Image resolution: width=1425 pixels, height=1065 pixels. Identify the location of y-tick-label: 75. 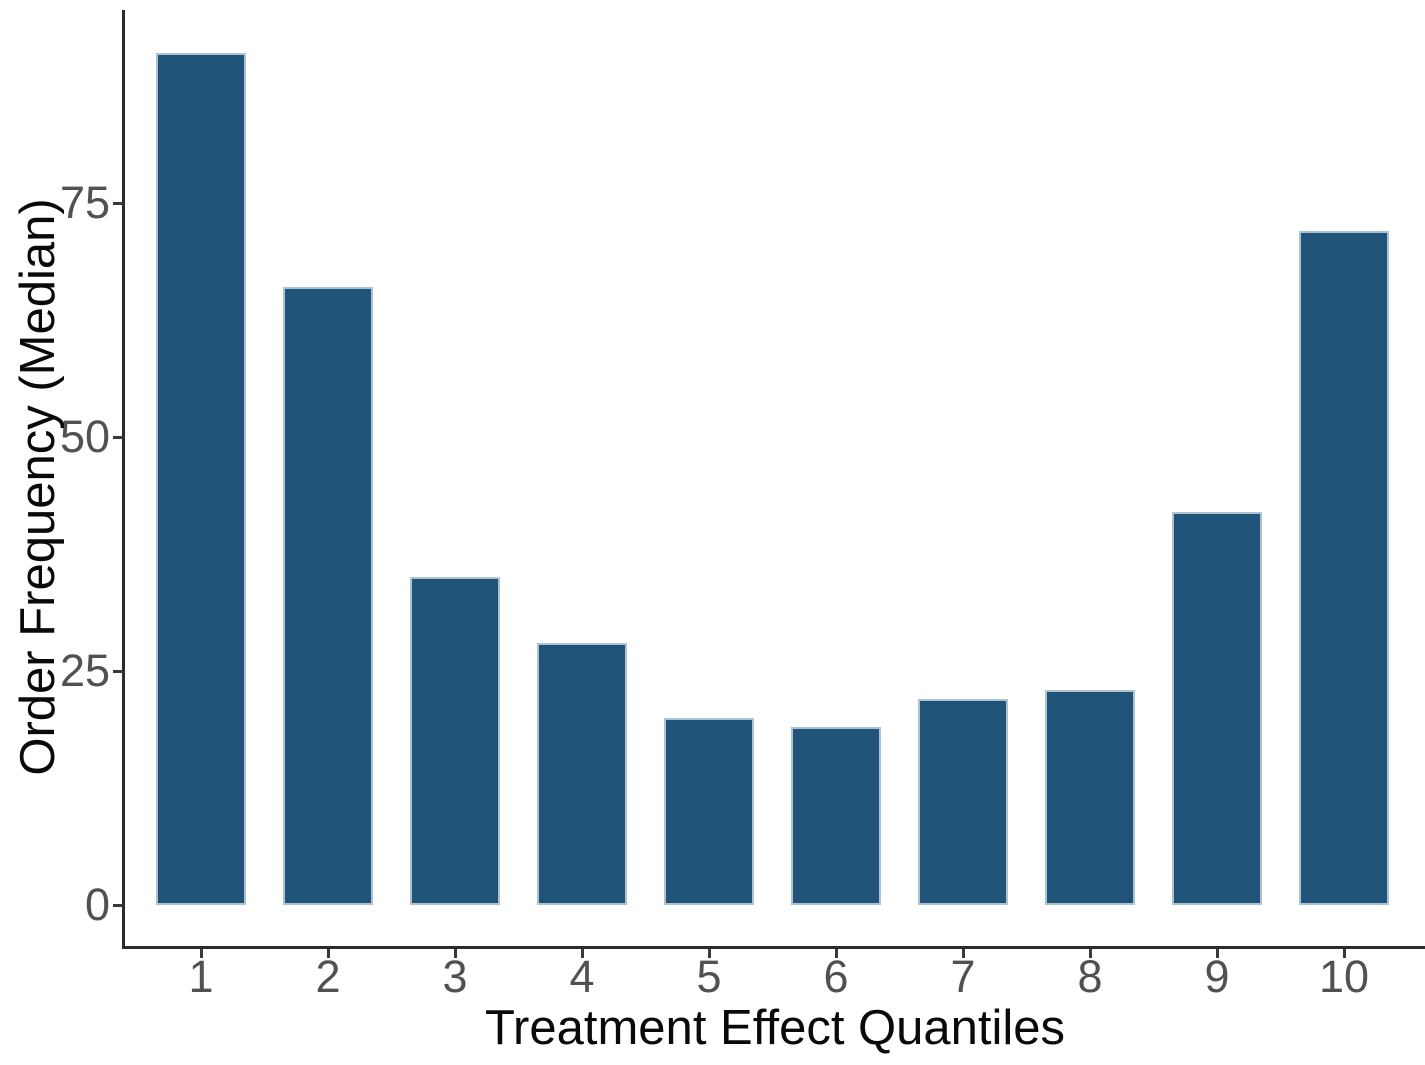
(84, 202).